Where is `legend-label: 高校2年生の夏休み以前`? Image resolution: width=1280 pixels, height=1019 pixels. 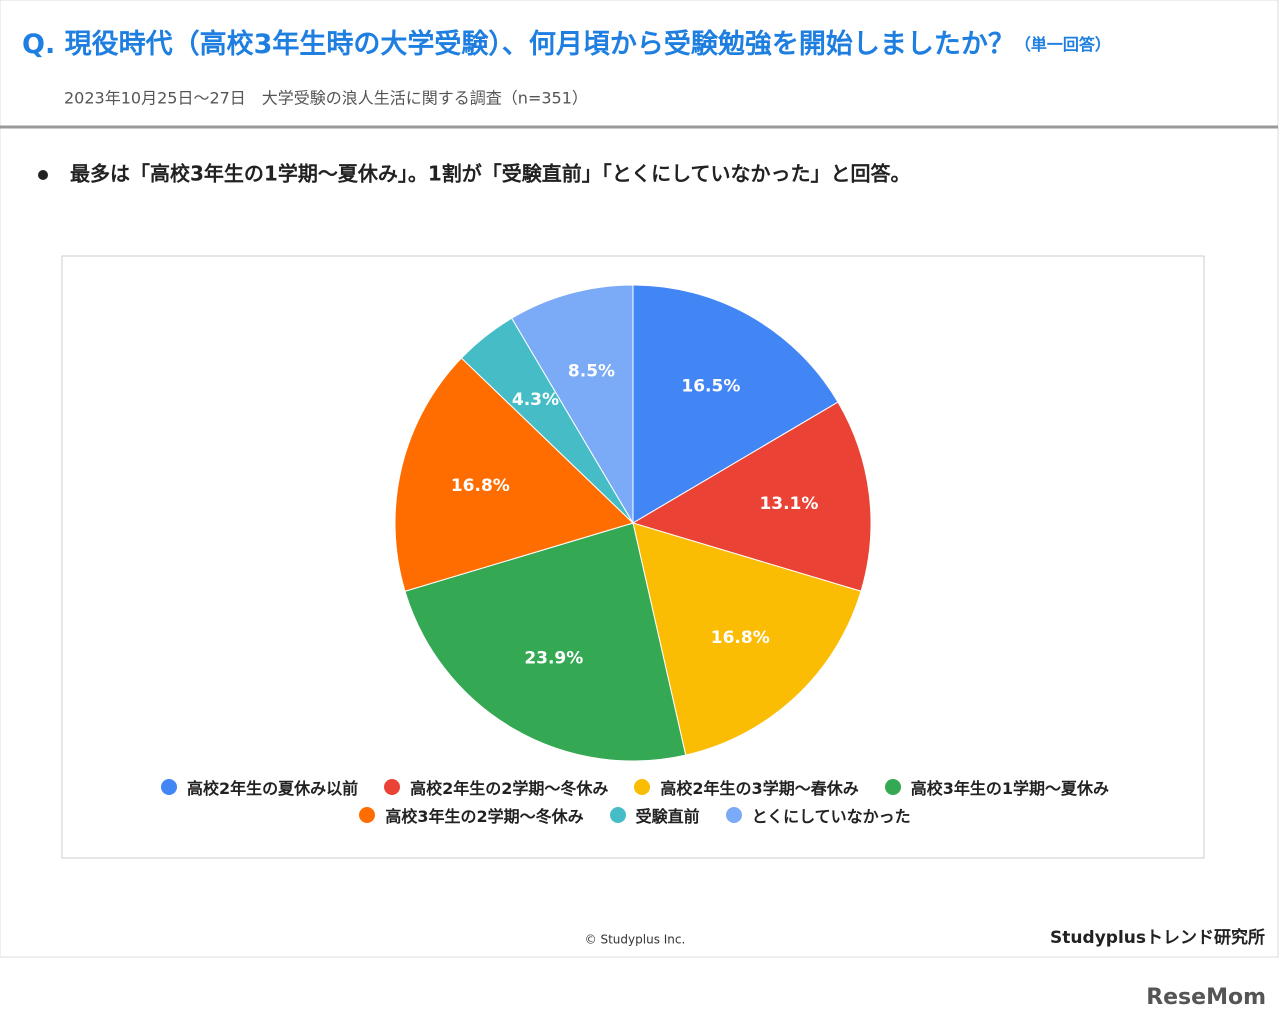 legend-label: 高校2年生の夏休み以前 is located at coordinates (273, 788).